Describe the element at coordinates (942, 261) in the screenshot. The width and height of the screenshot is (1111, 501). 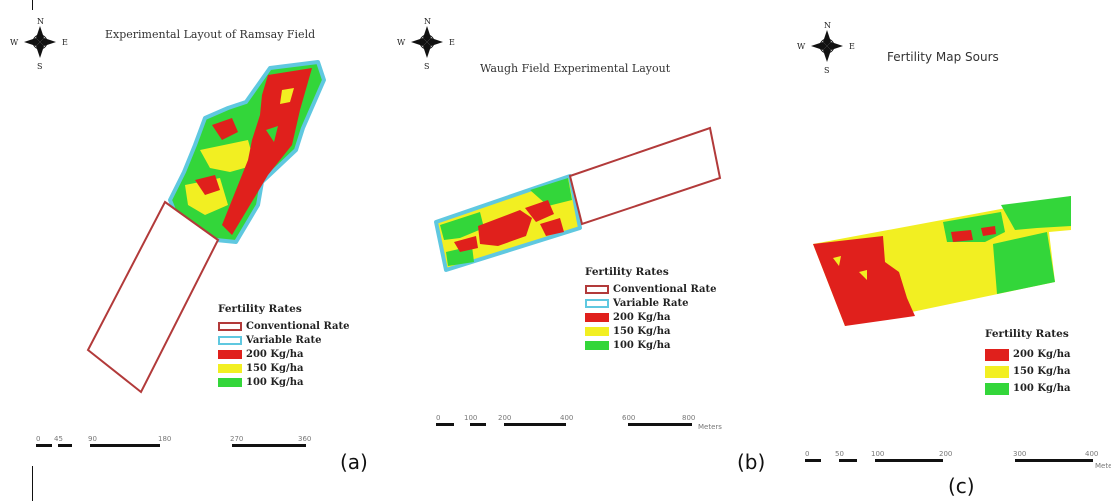
I see `fertility-zones` at that location.